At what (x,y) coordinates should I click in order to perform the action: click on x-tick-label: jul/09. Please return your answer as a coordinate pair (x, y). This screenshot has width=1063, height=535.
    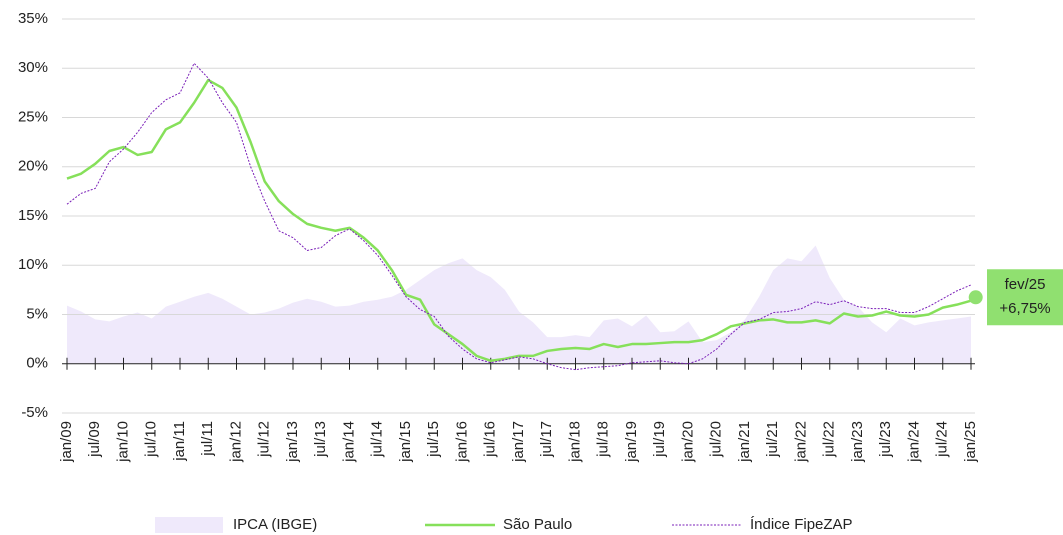
    Looking at the image, I should click on (94, 439).